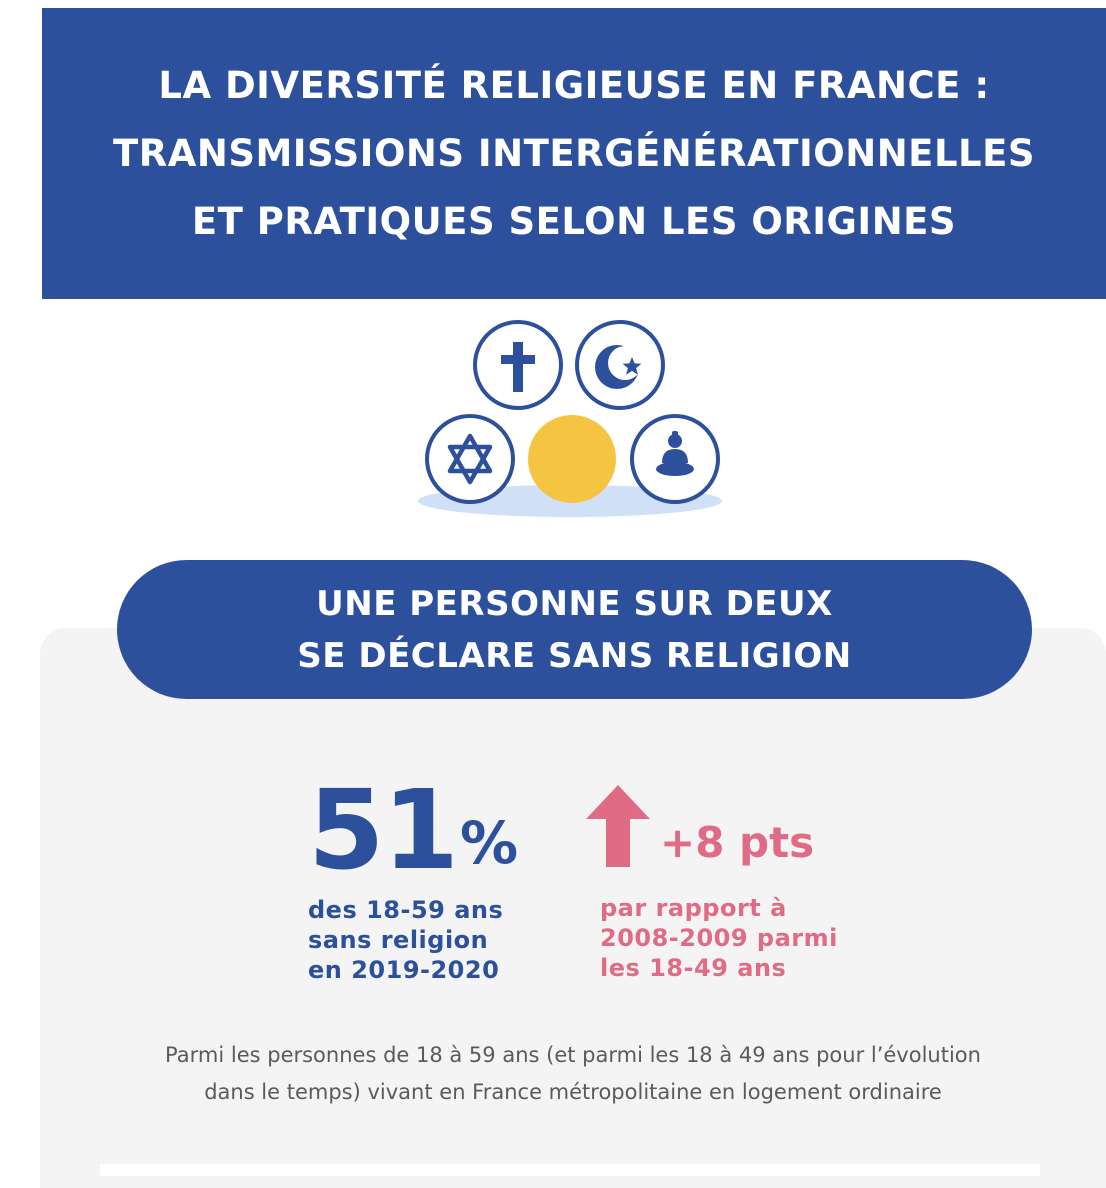  What do you see at coordinates (406, 910) in the screenshot?
I see `stat-desc-line-1: des 18-59 ans` at bounding box center [406, 910].